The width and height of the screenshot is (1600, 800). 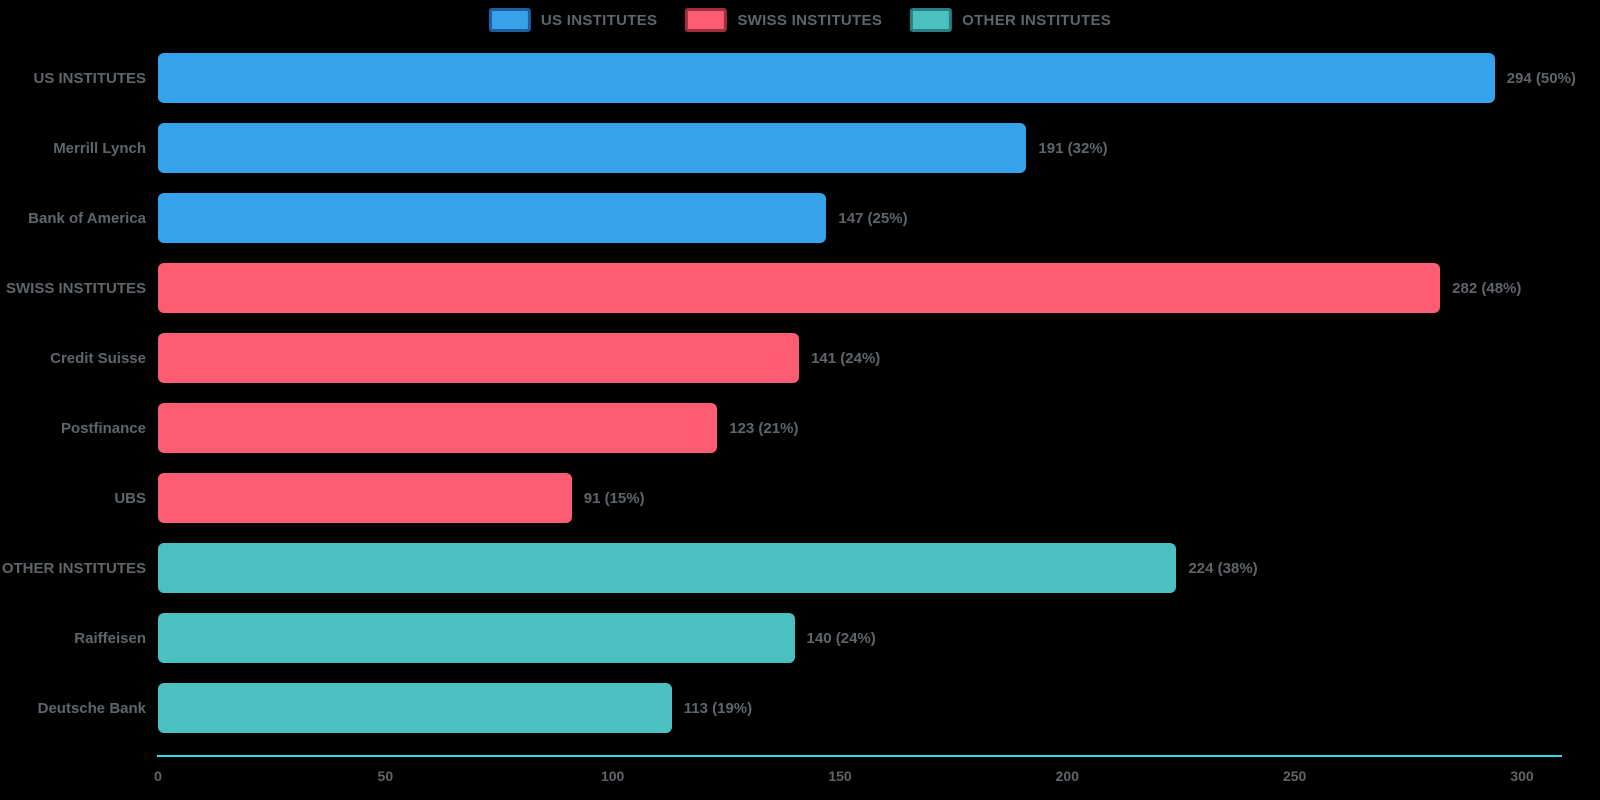 What do you see at coordinates (75, 288) in the screenshot?
I see `category-label: SWISS INSTITUTES` at bounding box center [75, 288].